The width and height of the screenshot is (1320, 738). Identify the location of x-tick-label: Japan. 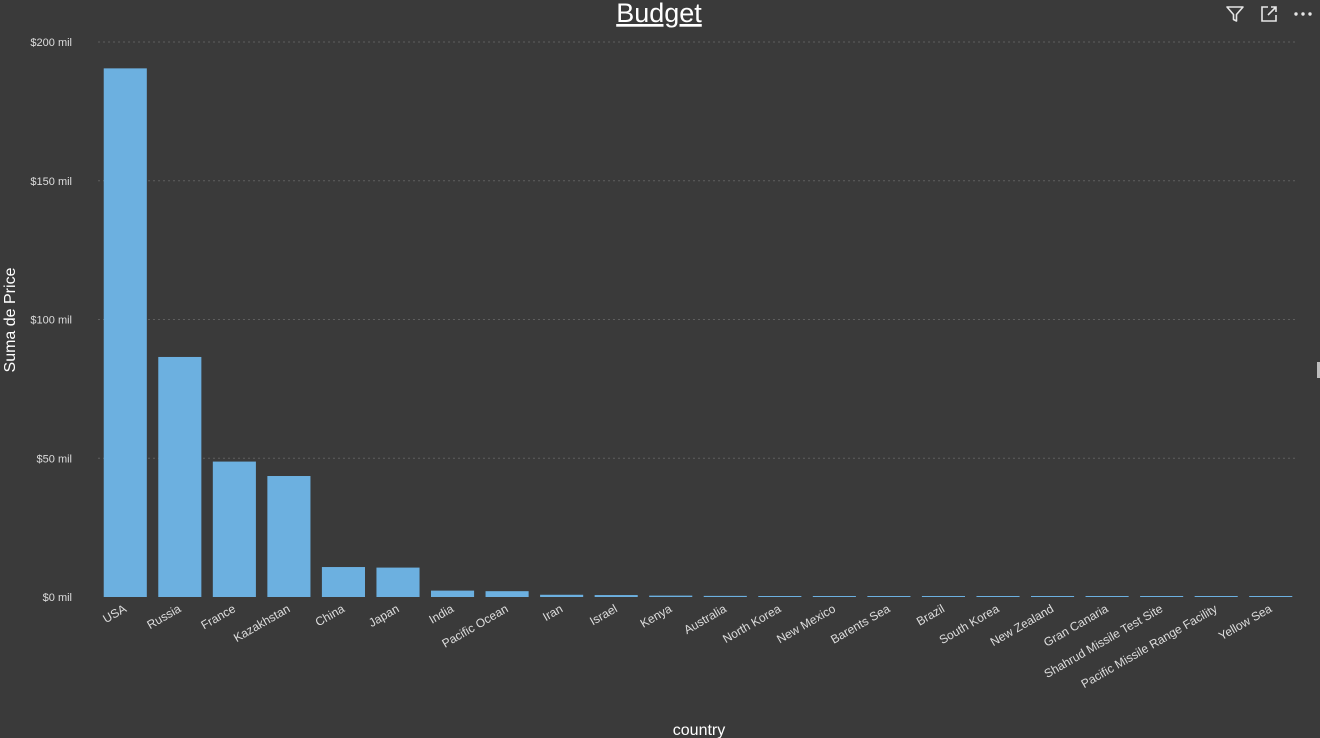
(383, 615).